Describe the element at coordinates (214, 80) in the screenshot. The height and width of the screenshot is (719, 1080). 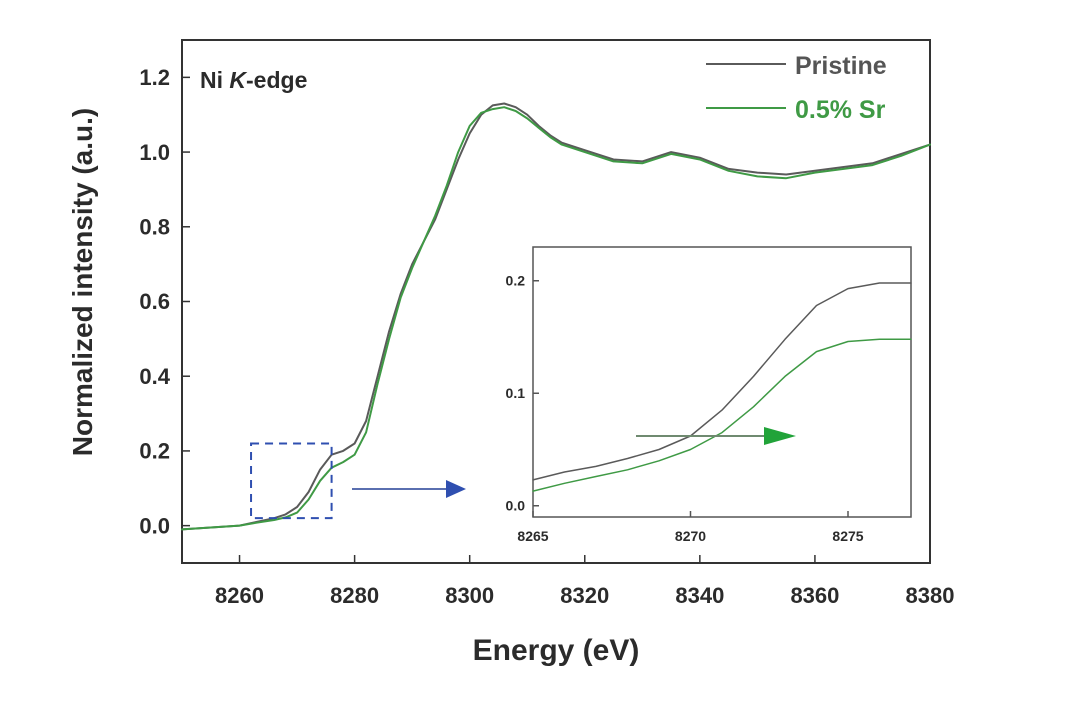
I see `edge-annotation-element: Ni` at that location.